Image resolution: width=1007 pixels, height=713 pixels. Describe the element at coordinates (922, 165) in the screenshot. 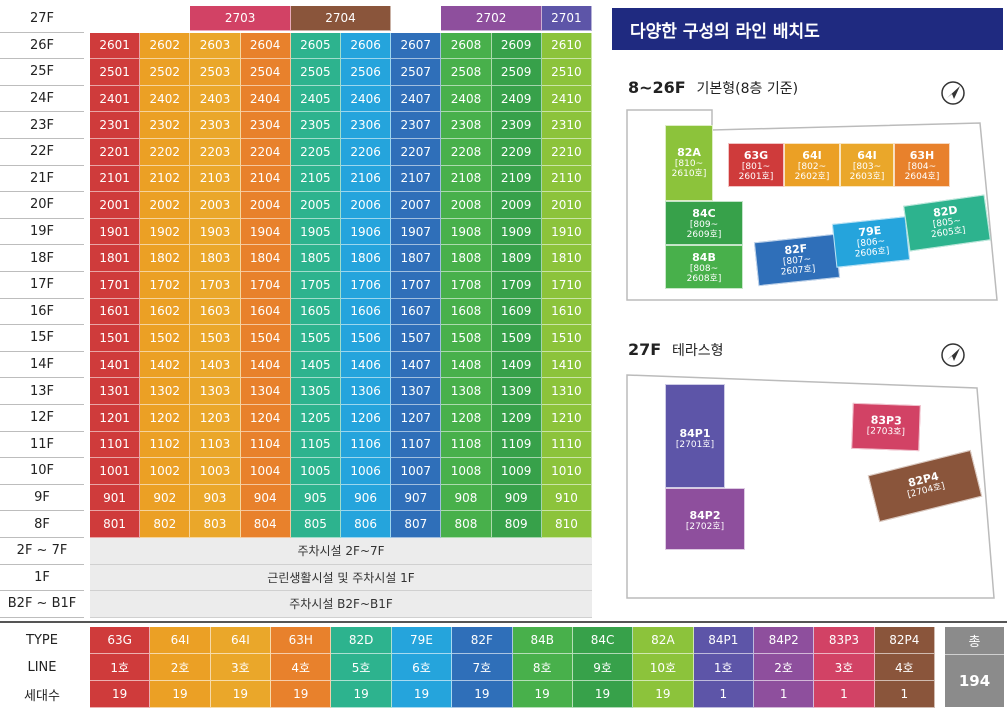

I see `unit-63H: 63H [804~ 2604호]` at that location.